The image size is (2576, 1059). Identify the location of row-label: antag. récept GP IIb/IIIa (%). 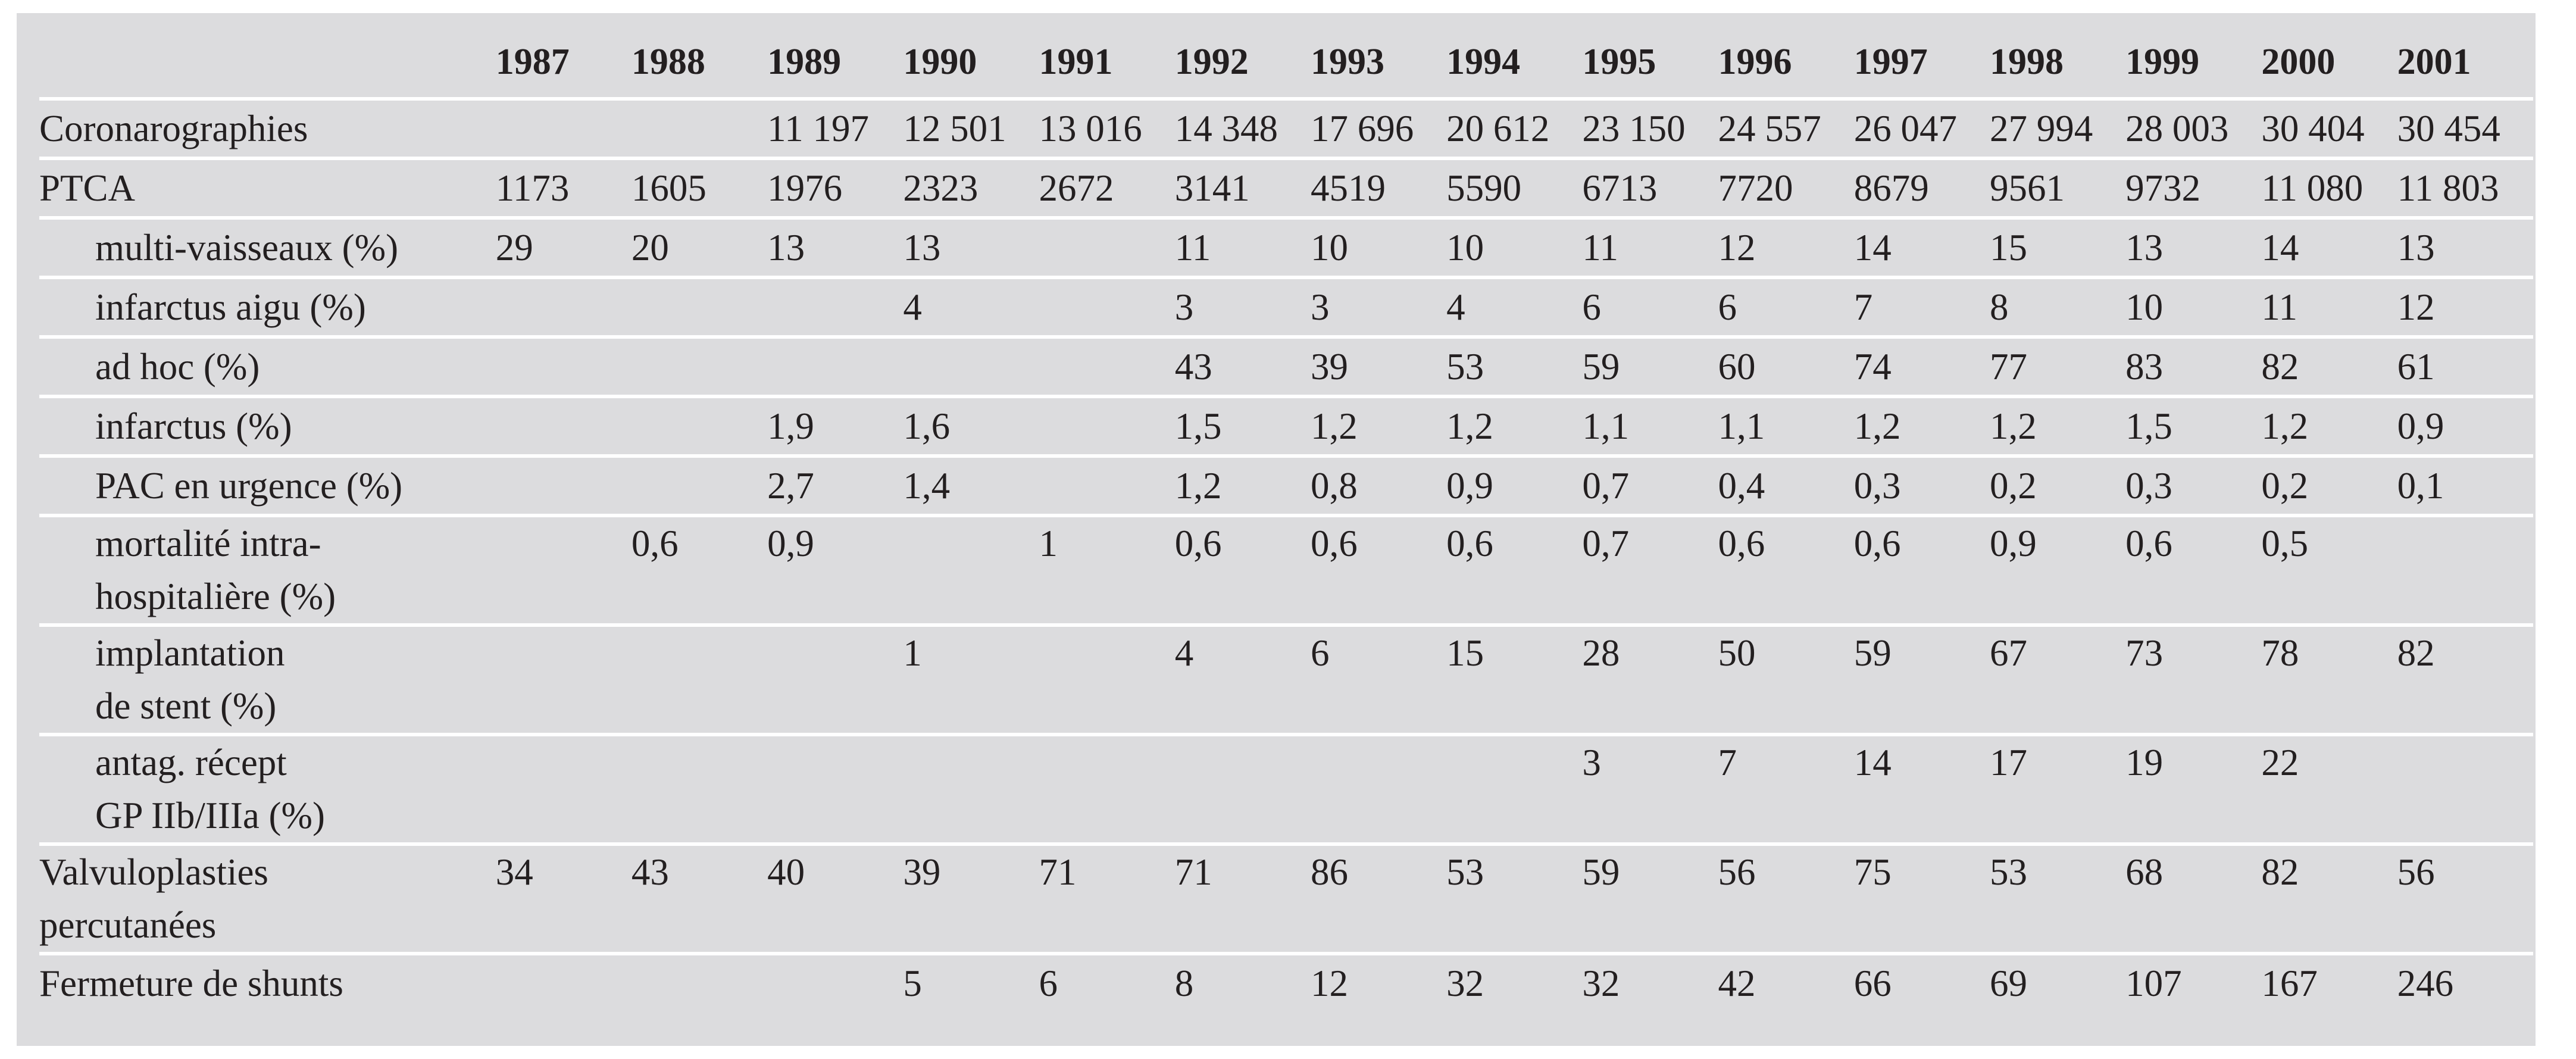
(267, 789).